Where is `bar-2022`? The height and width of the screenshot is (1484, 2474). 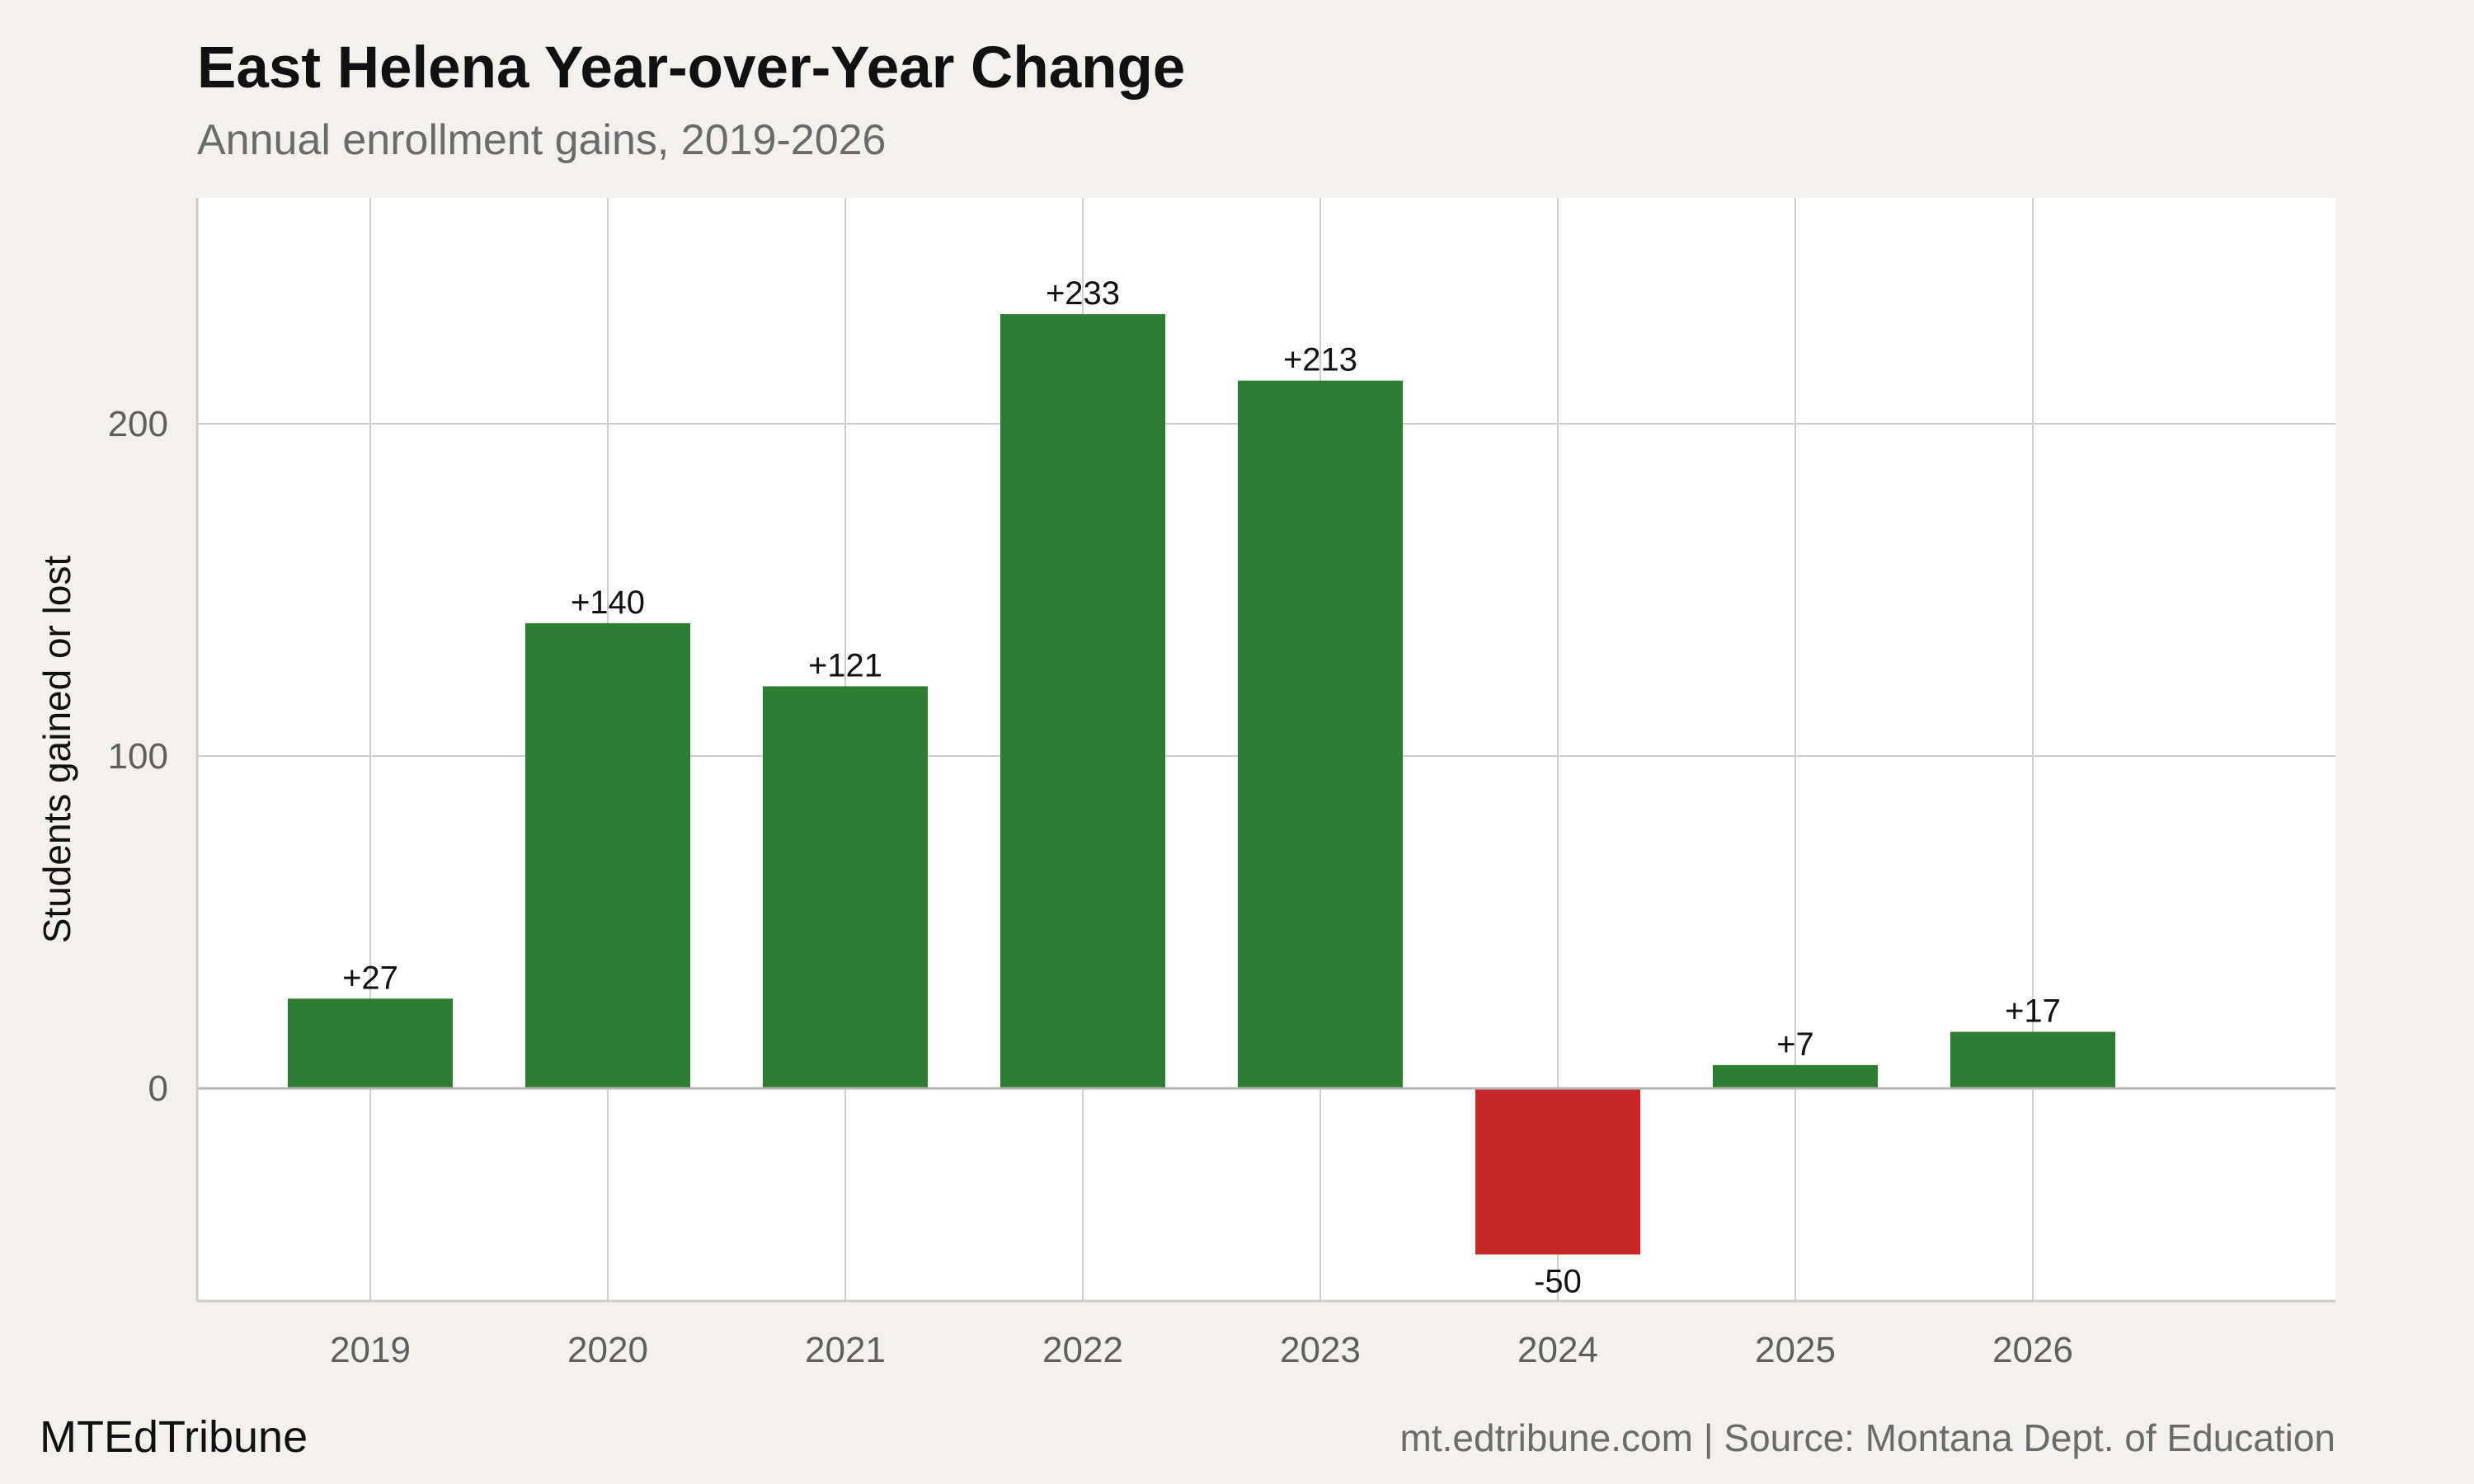 bar-2022 is located at coordinates (1082, 701).